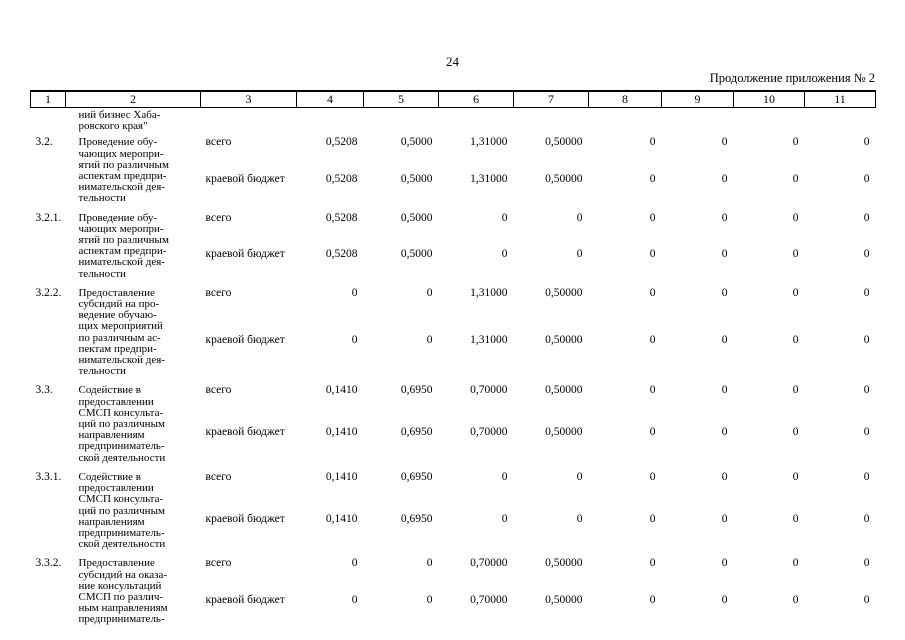 Image resolution: width=905 pixels, height=640 pixels. Describe the element at coordinates (330, 99) in the screenshot. I see `column-header: 4` at that location.